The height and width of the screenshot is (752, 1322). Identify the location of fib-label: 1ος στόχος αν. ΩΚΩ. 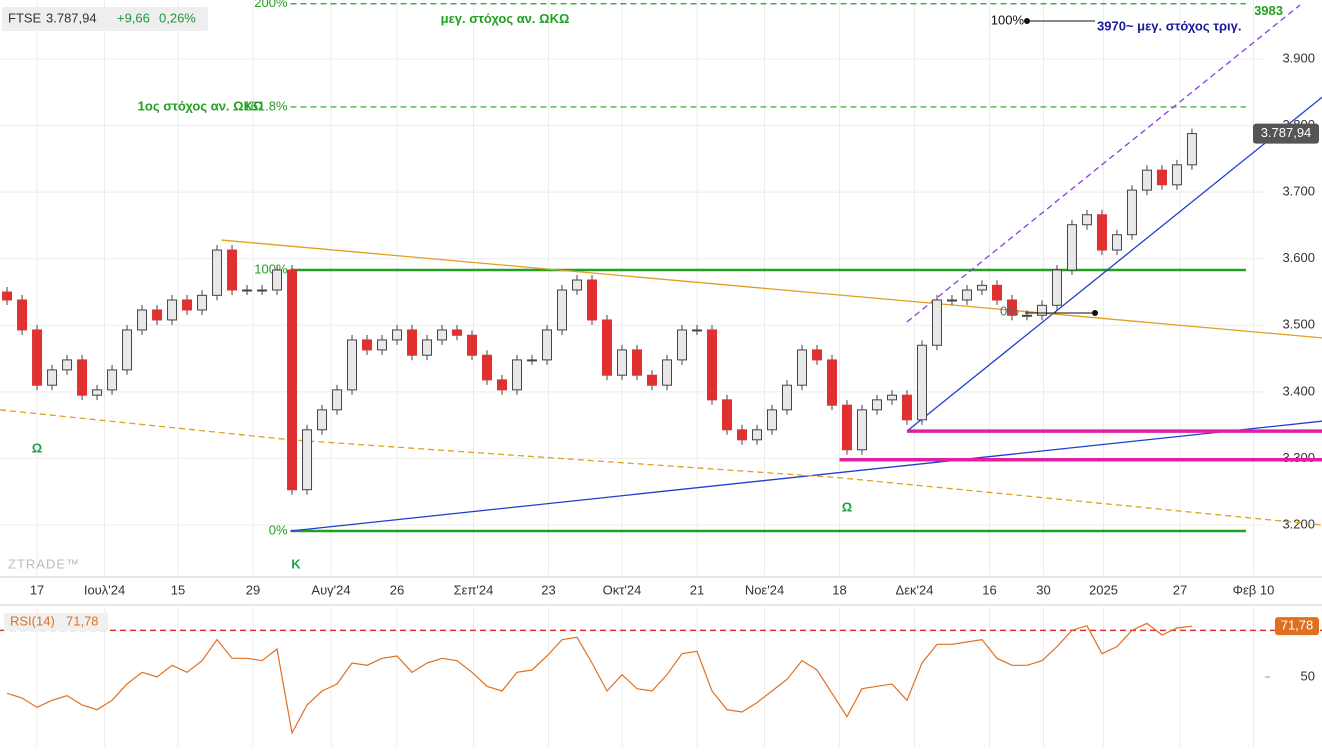
(201, 105).